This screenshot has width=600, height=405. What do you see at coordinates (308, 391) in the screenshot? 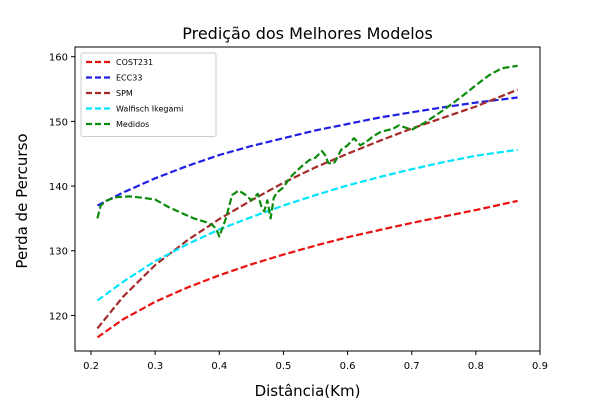
I see `x-axis-title: Distância(Km)` at bounding box center [308, 391].